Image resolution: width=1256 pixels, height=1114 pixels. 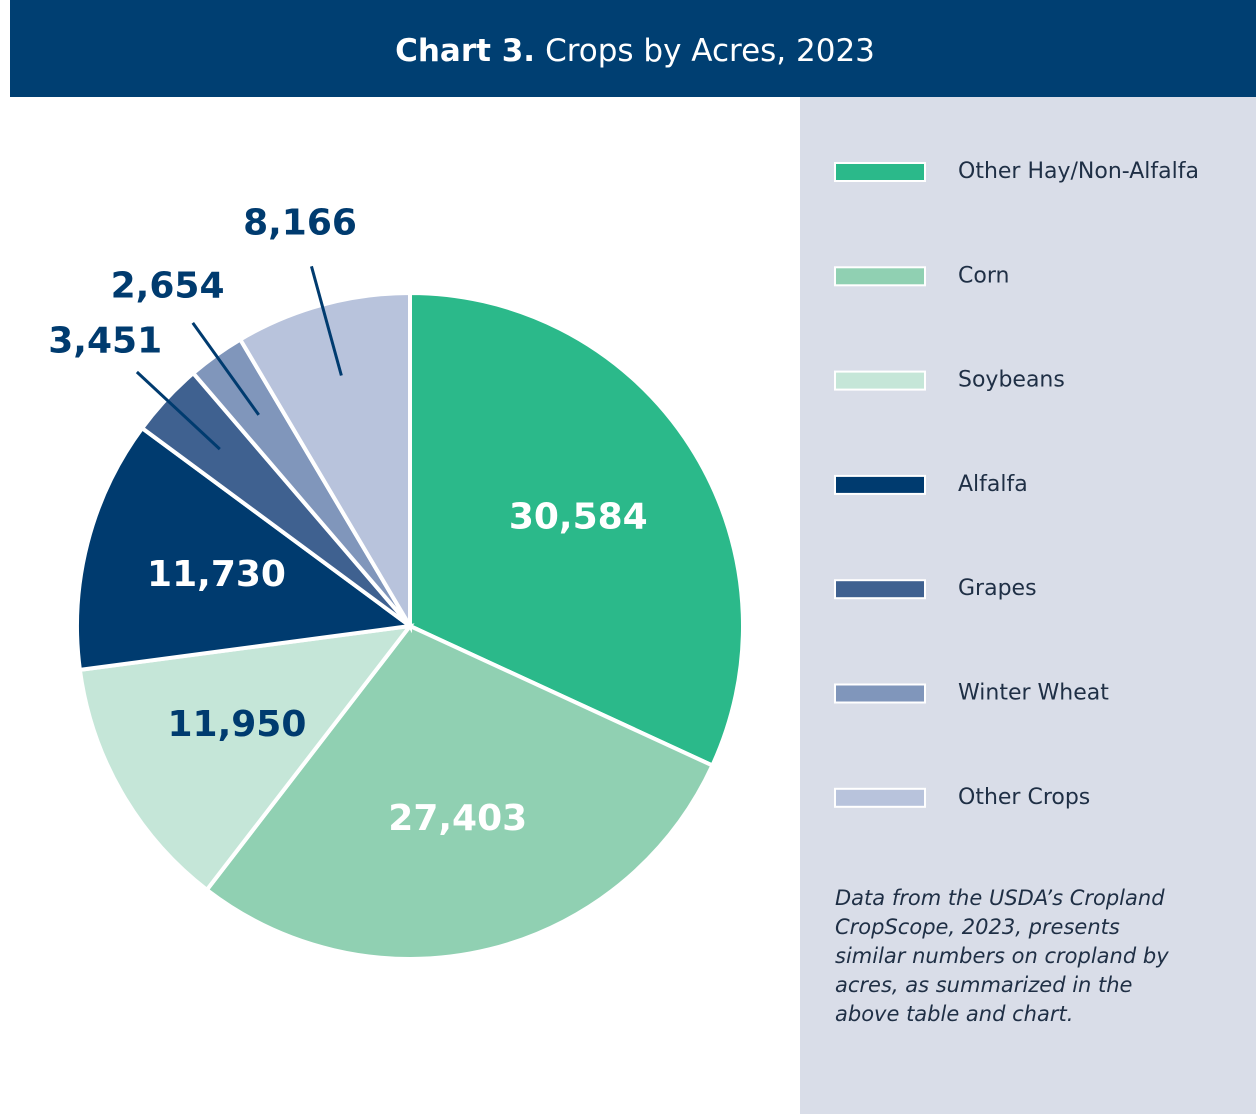 I want to click on legend-label: Corn, so click(x=983, y=275).